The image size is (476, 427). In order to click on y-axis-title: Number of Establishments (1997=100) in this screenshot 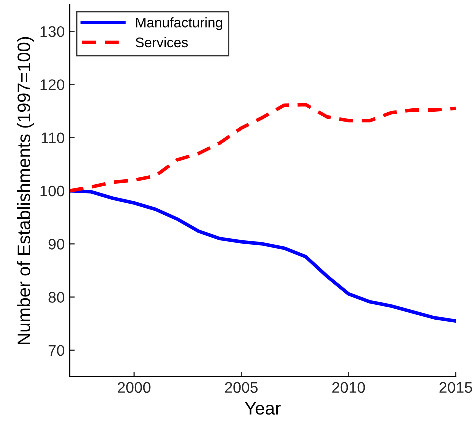, I will do `click(25, 190)`.